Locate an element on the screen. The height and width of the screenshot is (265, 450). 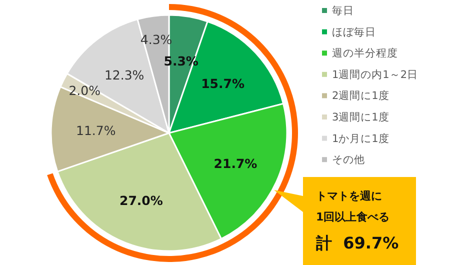
legend-label: その他 is located at coordinates (348, 160).